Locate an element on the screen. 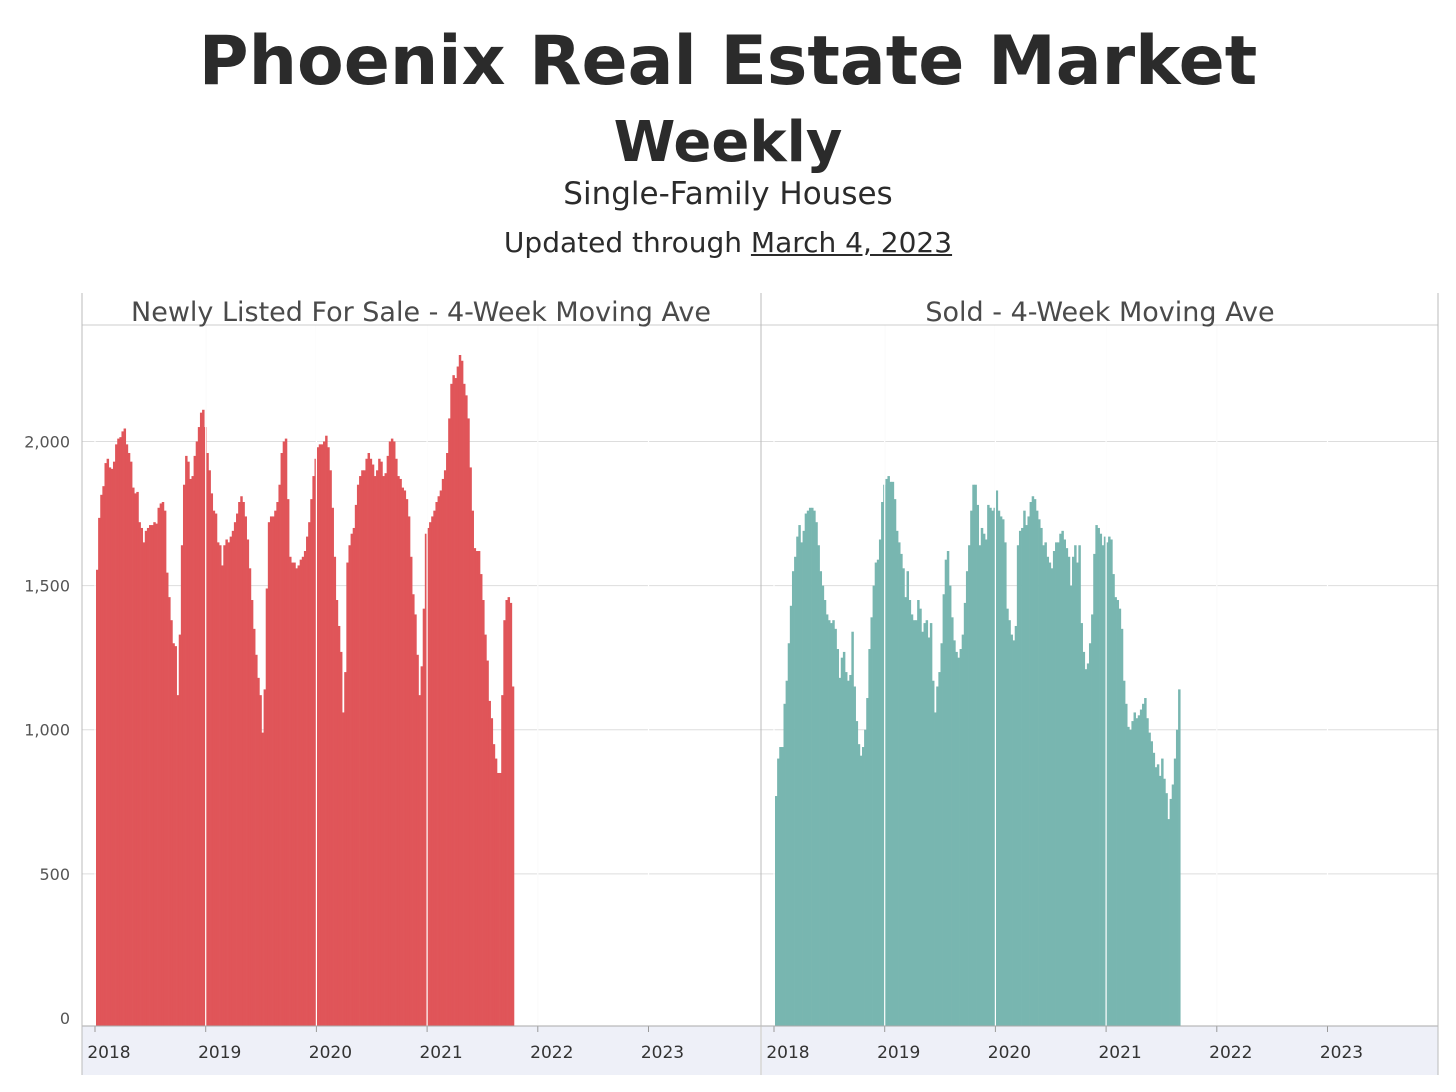  x-tick-label: 2018 is located at coordinates (108, 1053).